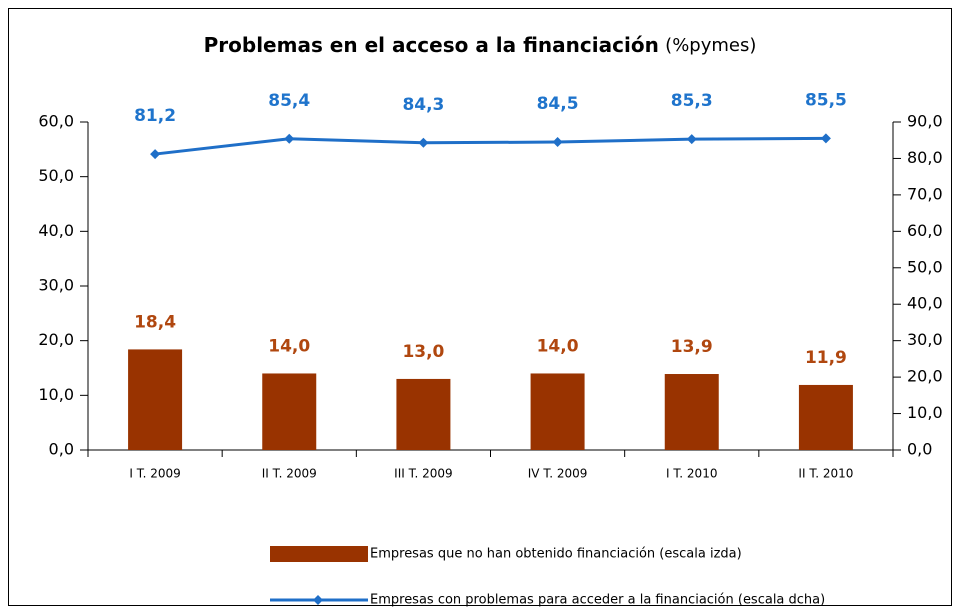  I want to click on x-tick-label: II T. 2009, so click(289, 474).